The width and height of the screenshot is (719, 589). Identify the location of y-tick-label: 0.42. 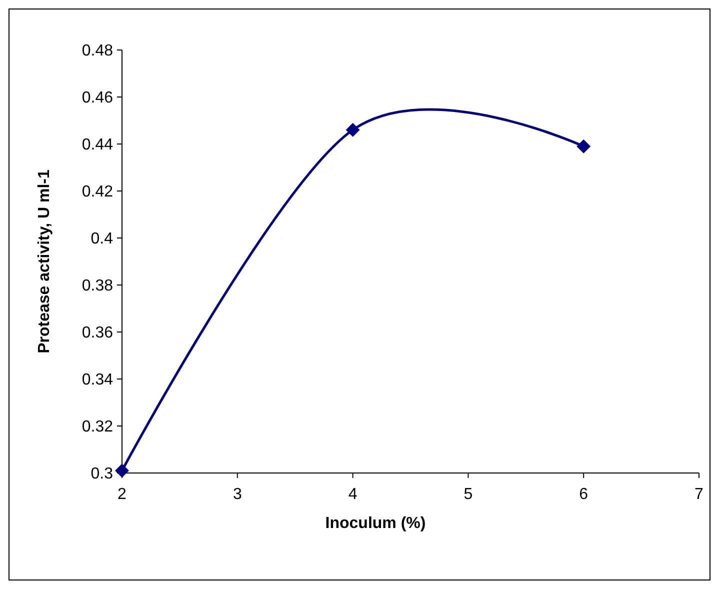
(98, 192).